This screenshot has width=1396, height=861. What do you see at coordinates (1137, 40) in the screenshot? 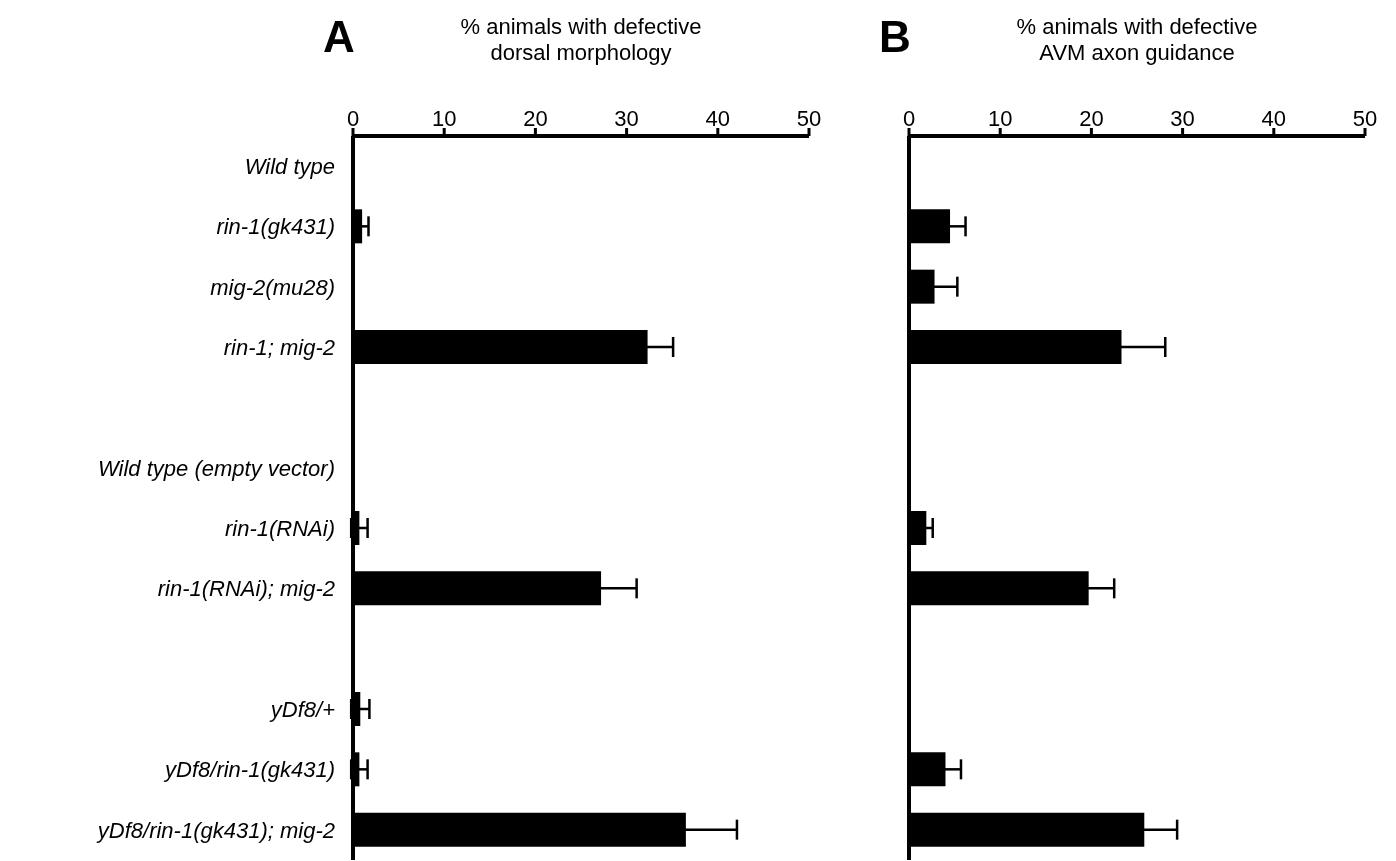
I see `x-axis-title: % animals with defective AVM axon guidance` at bounding box center [1137, 40].